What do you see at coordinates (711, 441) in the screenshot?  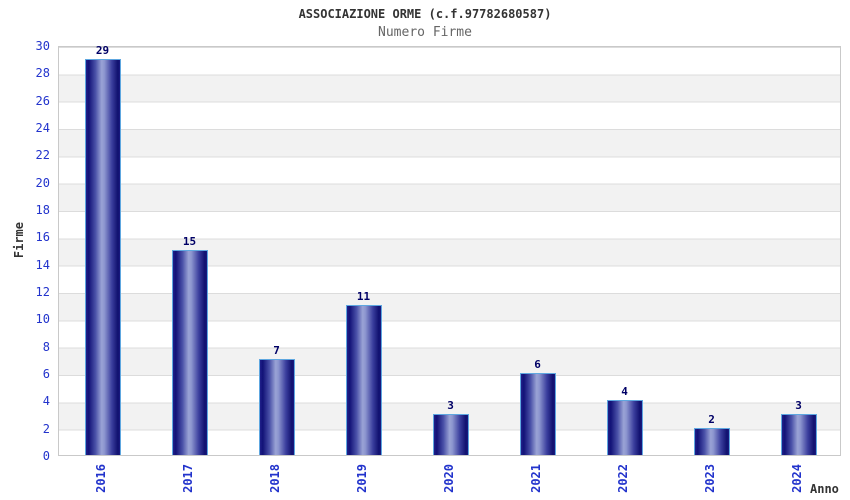 I see `bar-2023` at bounding box center [711, 441].